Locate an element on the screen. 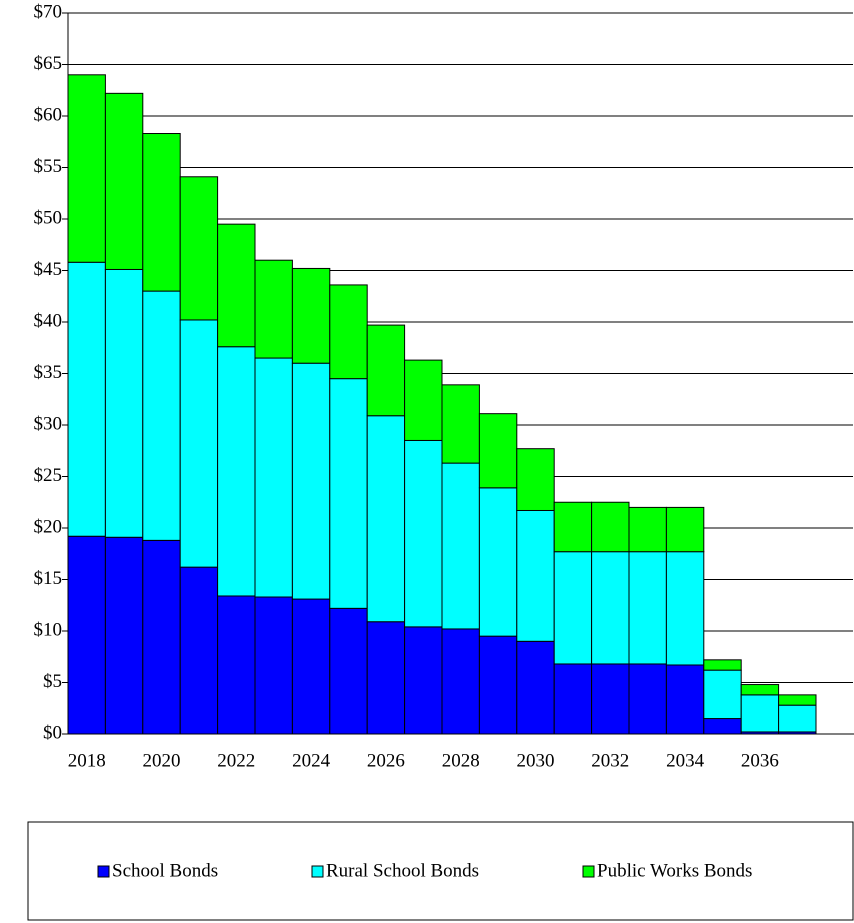 The image size is (854, 923). y-tick-label: $30 is located at coordinates (48, 423).